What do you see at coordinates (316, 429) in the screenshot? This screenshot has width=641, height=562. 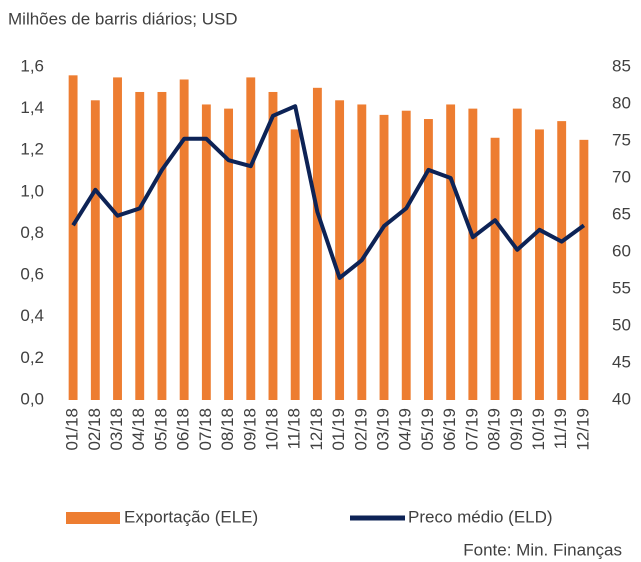 I see `x-tick-label: 12/18` at bounding box center [316, 429].